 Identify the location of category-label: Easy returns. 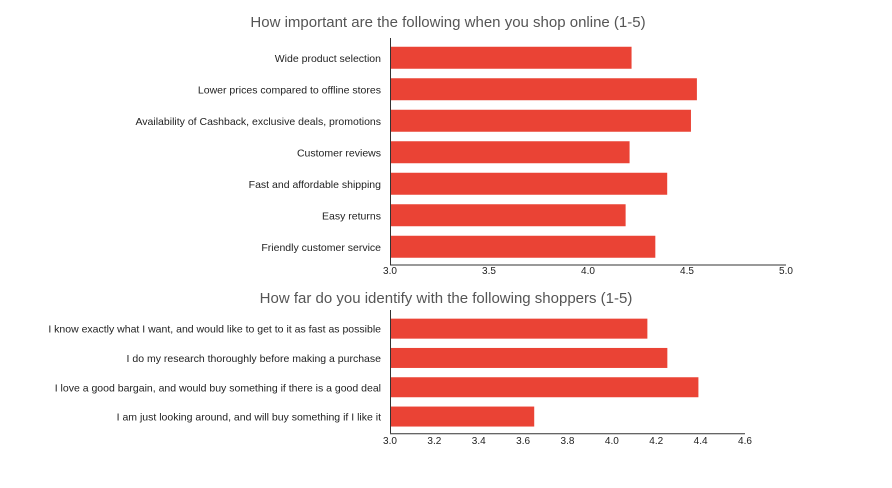
(351, 216).